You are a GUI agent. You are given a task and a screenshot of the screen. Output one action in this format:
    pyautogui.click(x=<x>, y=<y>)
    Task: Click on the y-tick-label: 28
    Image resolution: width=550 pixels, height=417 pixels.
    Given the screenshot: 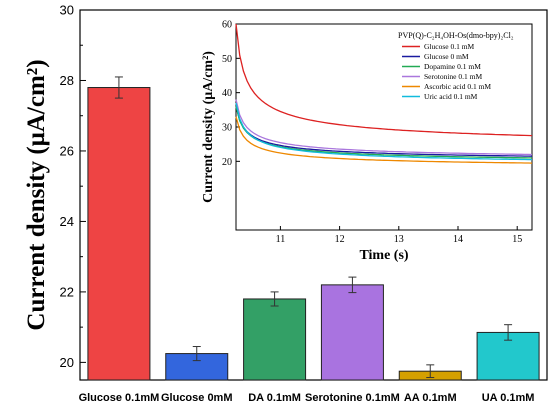 What is the action you would take?
    pyautogui.click(x=67, y=80)
    